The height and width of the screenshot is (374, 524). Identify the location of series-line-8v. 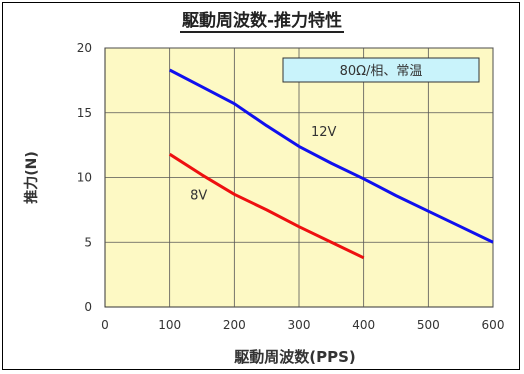
(266, 206).